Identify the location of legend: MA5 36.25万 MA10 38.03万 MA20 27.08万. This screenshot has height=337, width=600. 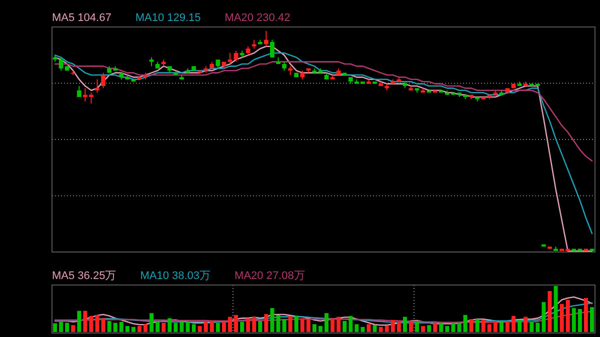
(178, 276).